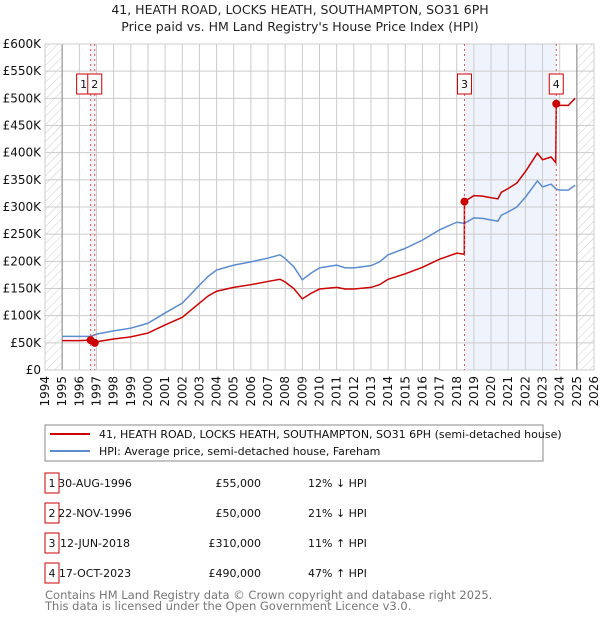 The image size is (600, 620). What do you see at coordinates (560, 391) in the screenshot?
I see `x-tick-label: 2024` at bounding box center [560, 391].